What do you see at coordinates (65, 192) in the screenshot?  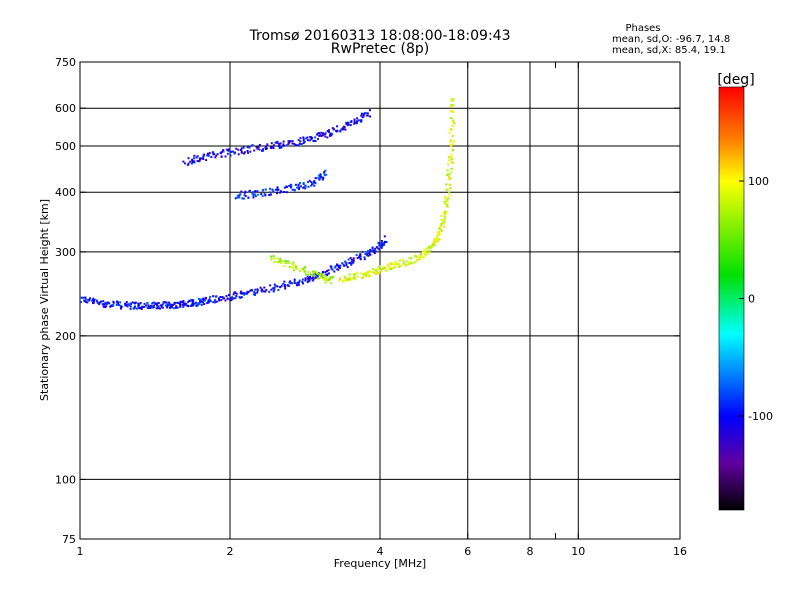 I see `y-tick-label: 400` at bounding box center [65, 192].